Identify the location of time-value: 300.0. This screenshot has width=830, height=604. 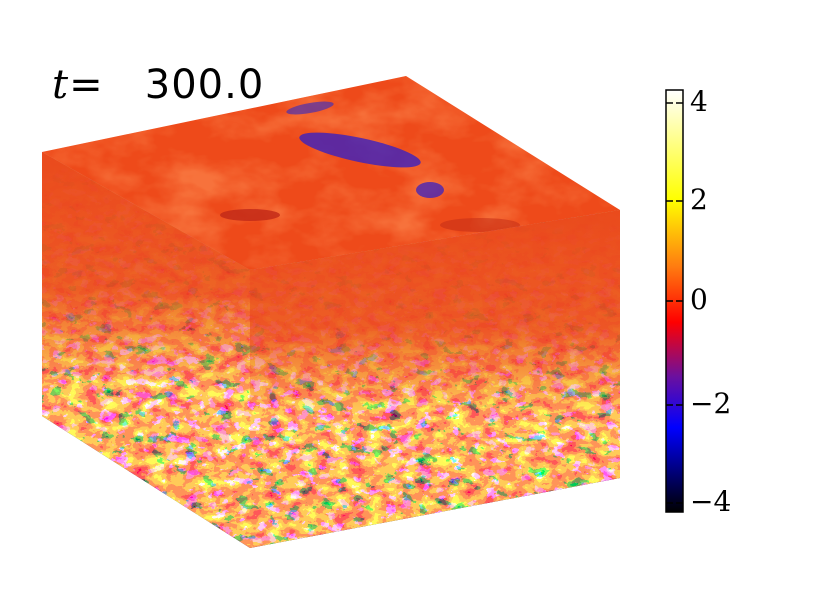
(204, 85).